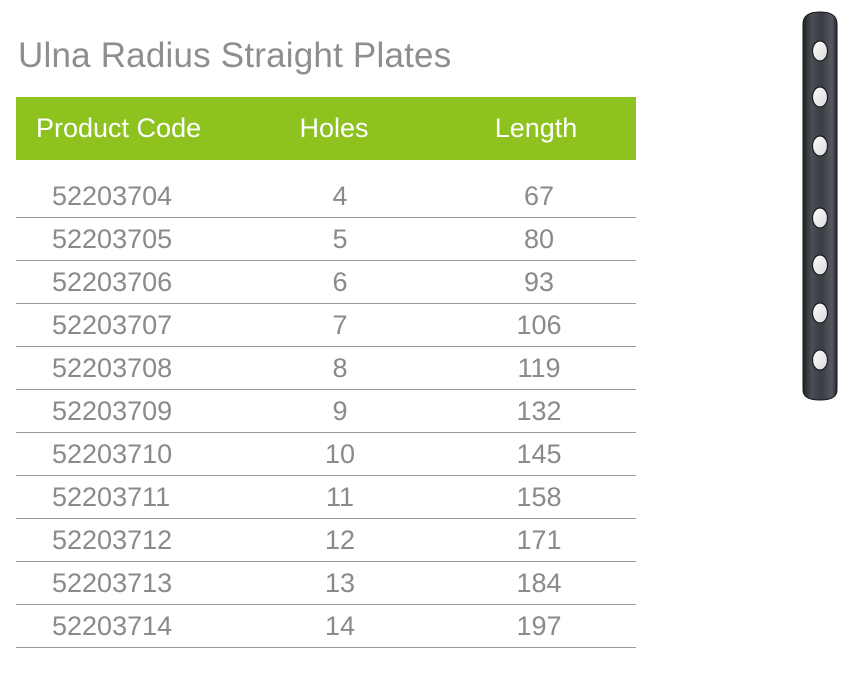  What do you see at coordinates (539, 410) in the screenshot?
I see `cell-length: 132` at bounding box center [539, 410].